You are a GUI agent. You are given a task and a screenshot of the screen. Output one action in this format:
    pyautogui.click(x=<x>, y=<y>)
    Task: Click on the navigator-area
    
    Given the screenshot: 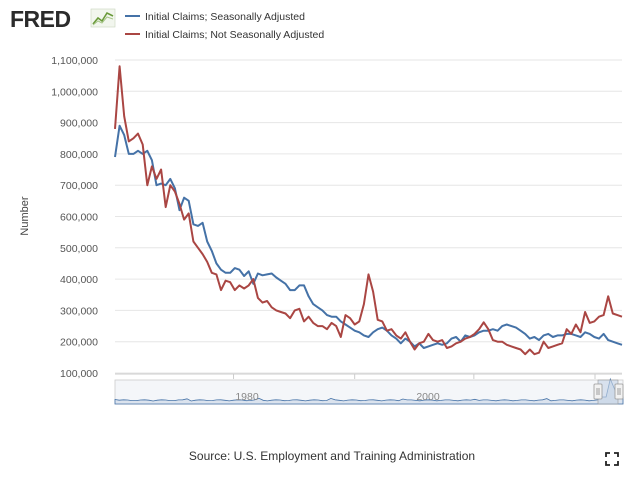 What is the action you would take?
    pyautogui.click(x=369, y=391)
    